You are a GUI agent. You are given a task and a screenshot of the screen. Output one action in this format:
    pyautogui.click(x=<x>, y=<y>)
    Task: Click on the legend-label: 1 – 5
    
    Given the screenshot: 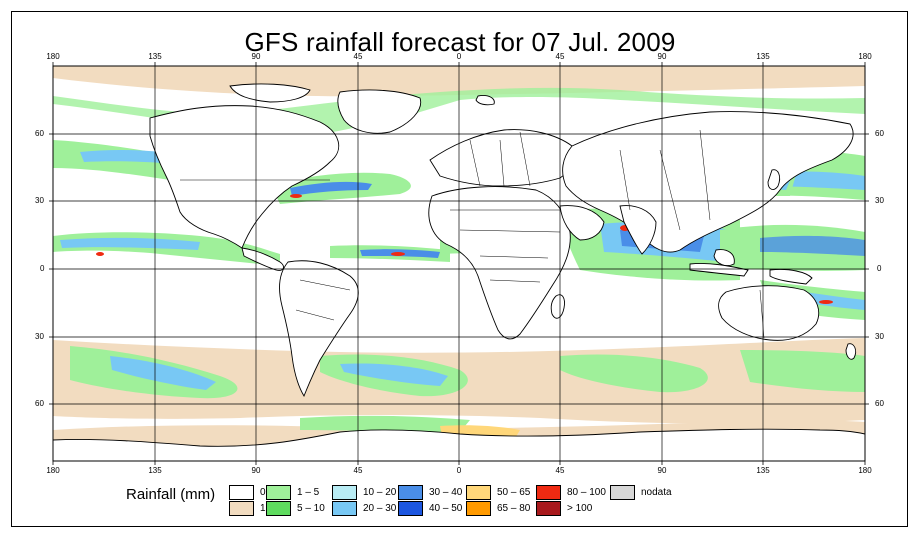 What is the action you would take?
    pyautogui.click(x=308, y=492)
    